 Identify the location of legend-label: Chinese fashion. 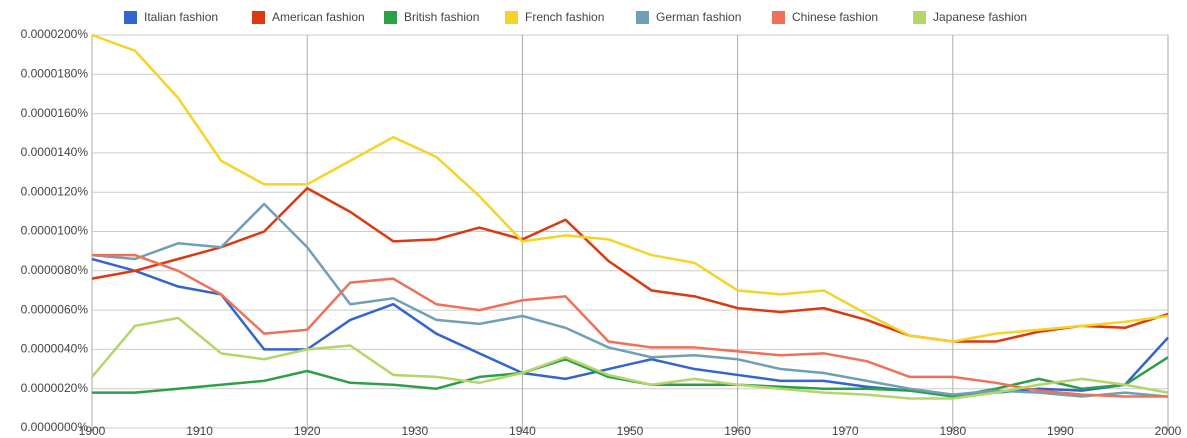
(835, 17).